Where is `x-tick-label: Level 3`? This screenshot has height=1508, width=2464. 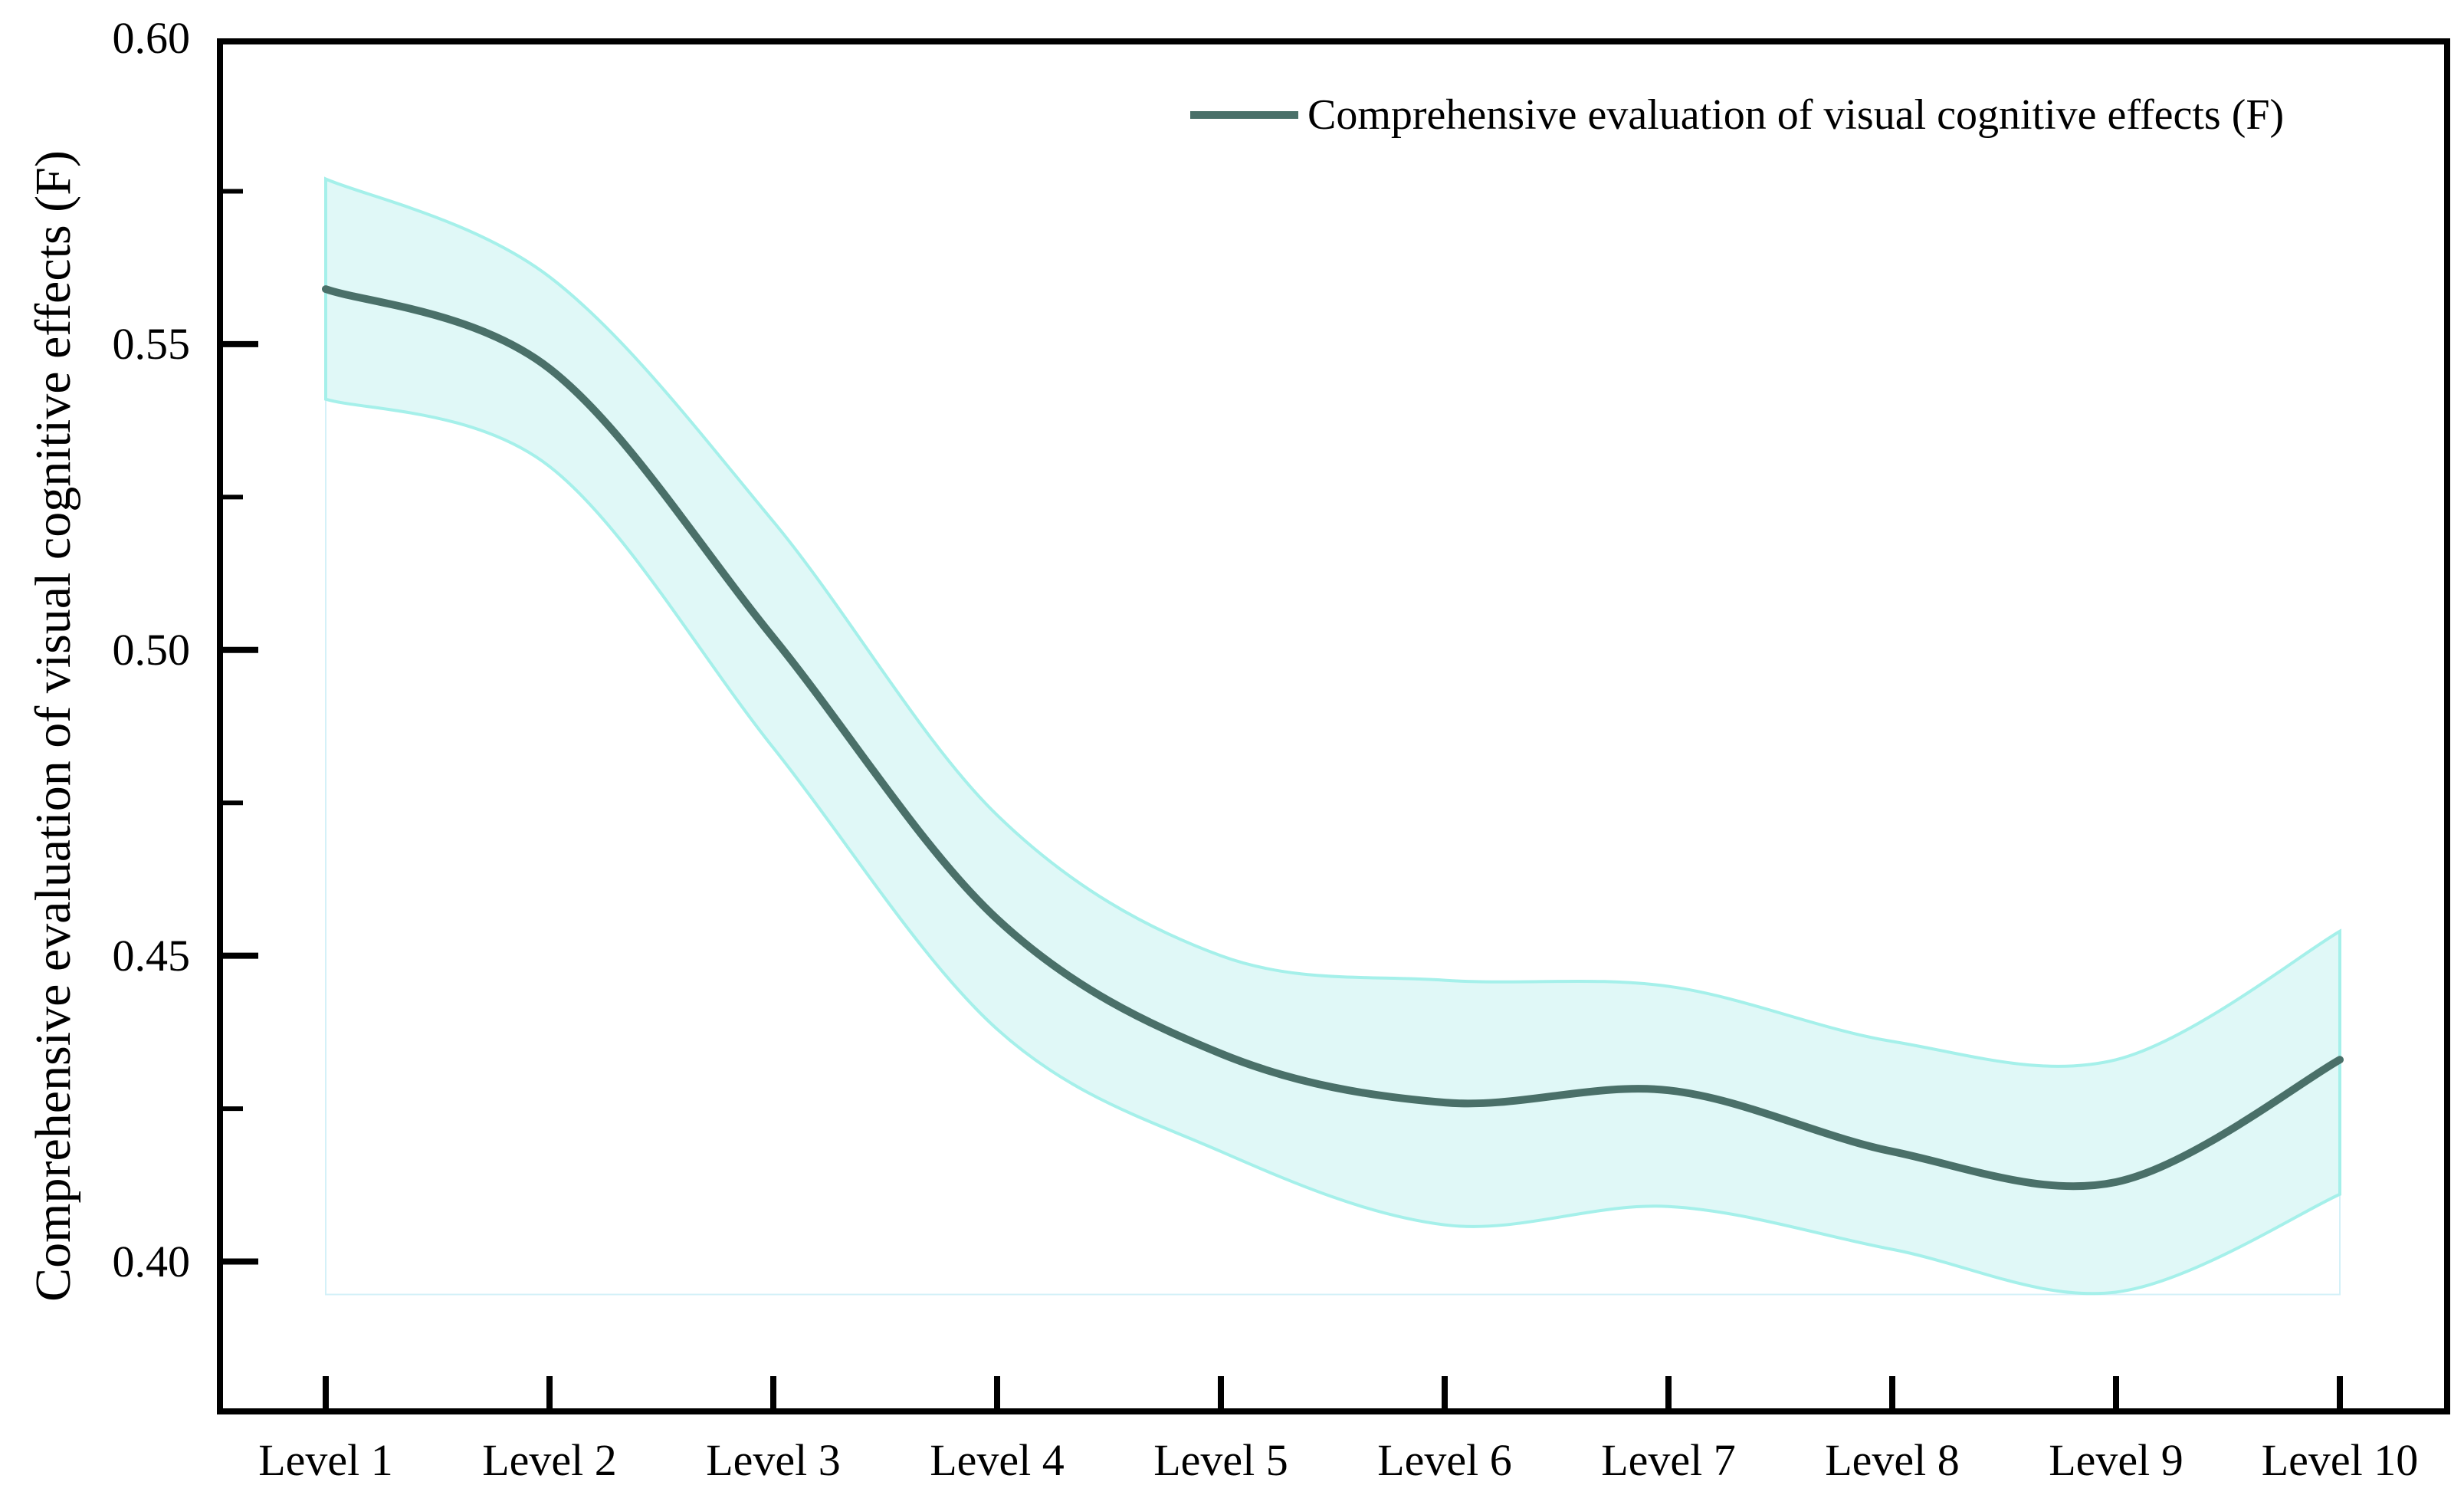
x-tick-label: Level 3 is located at coordinates (774, 1460).